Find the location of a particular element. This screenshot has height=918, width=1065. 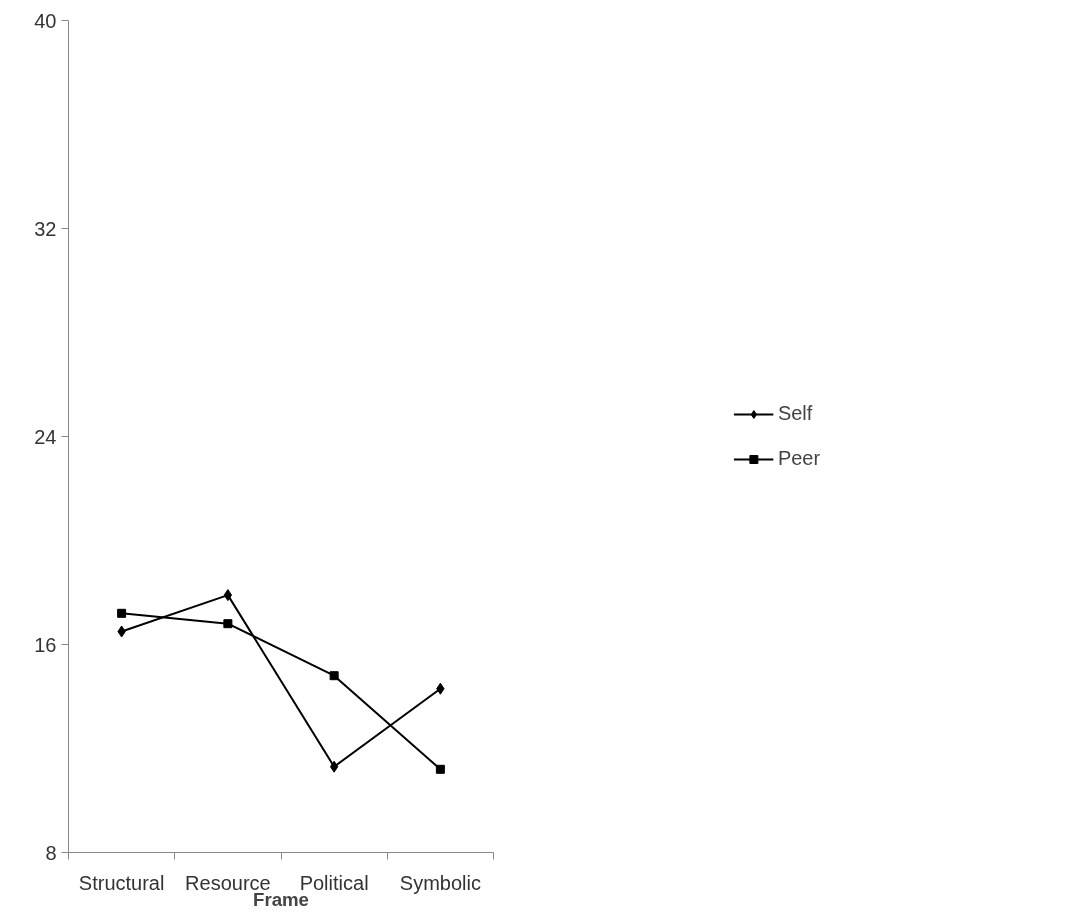

legend-label: Self is located at coordinates (795, 413).